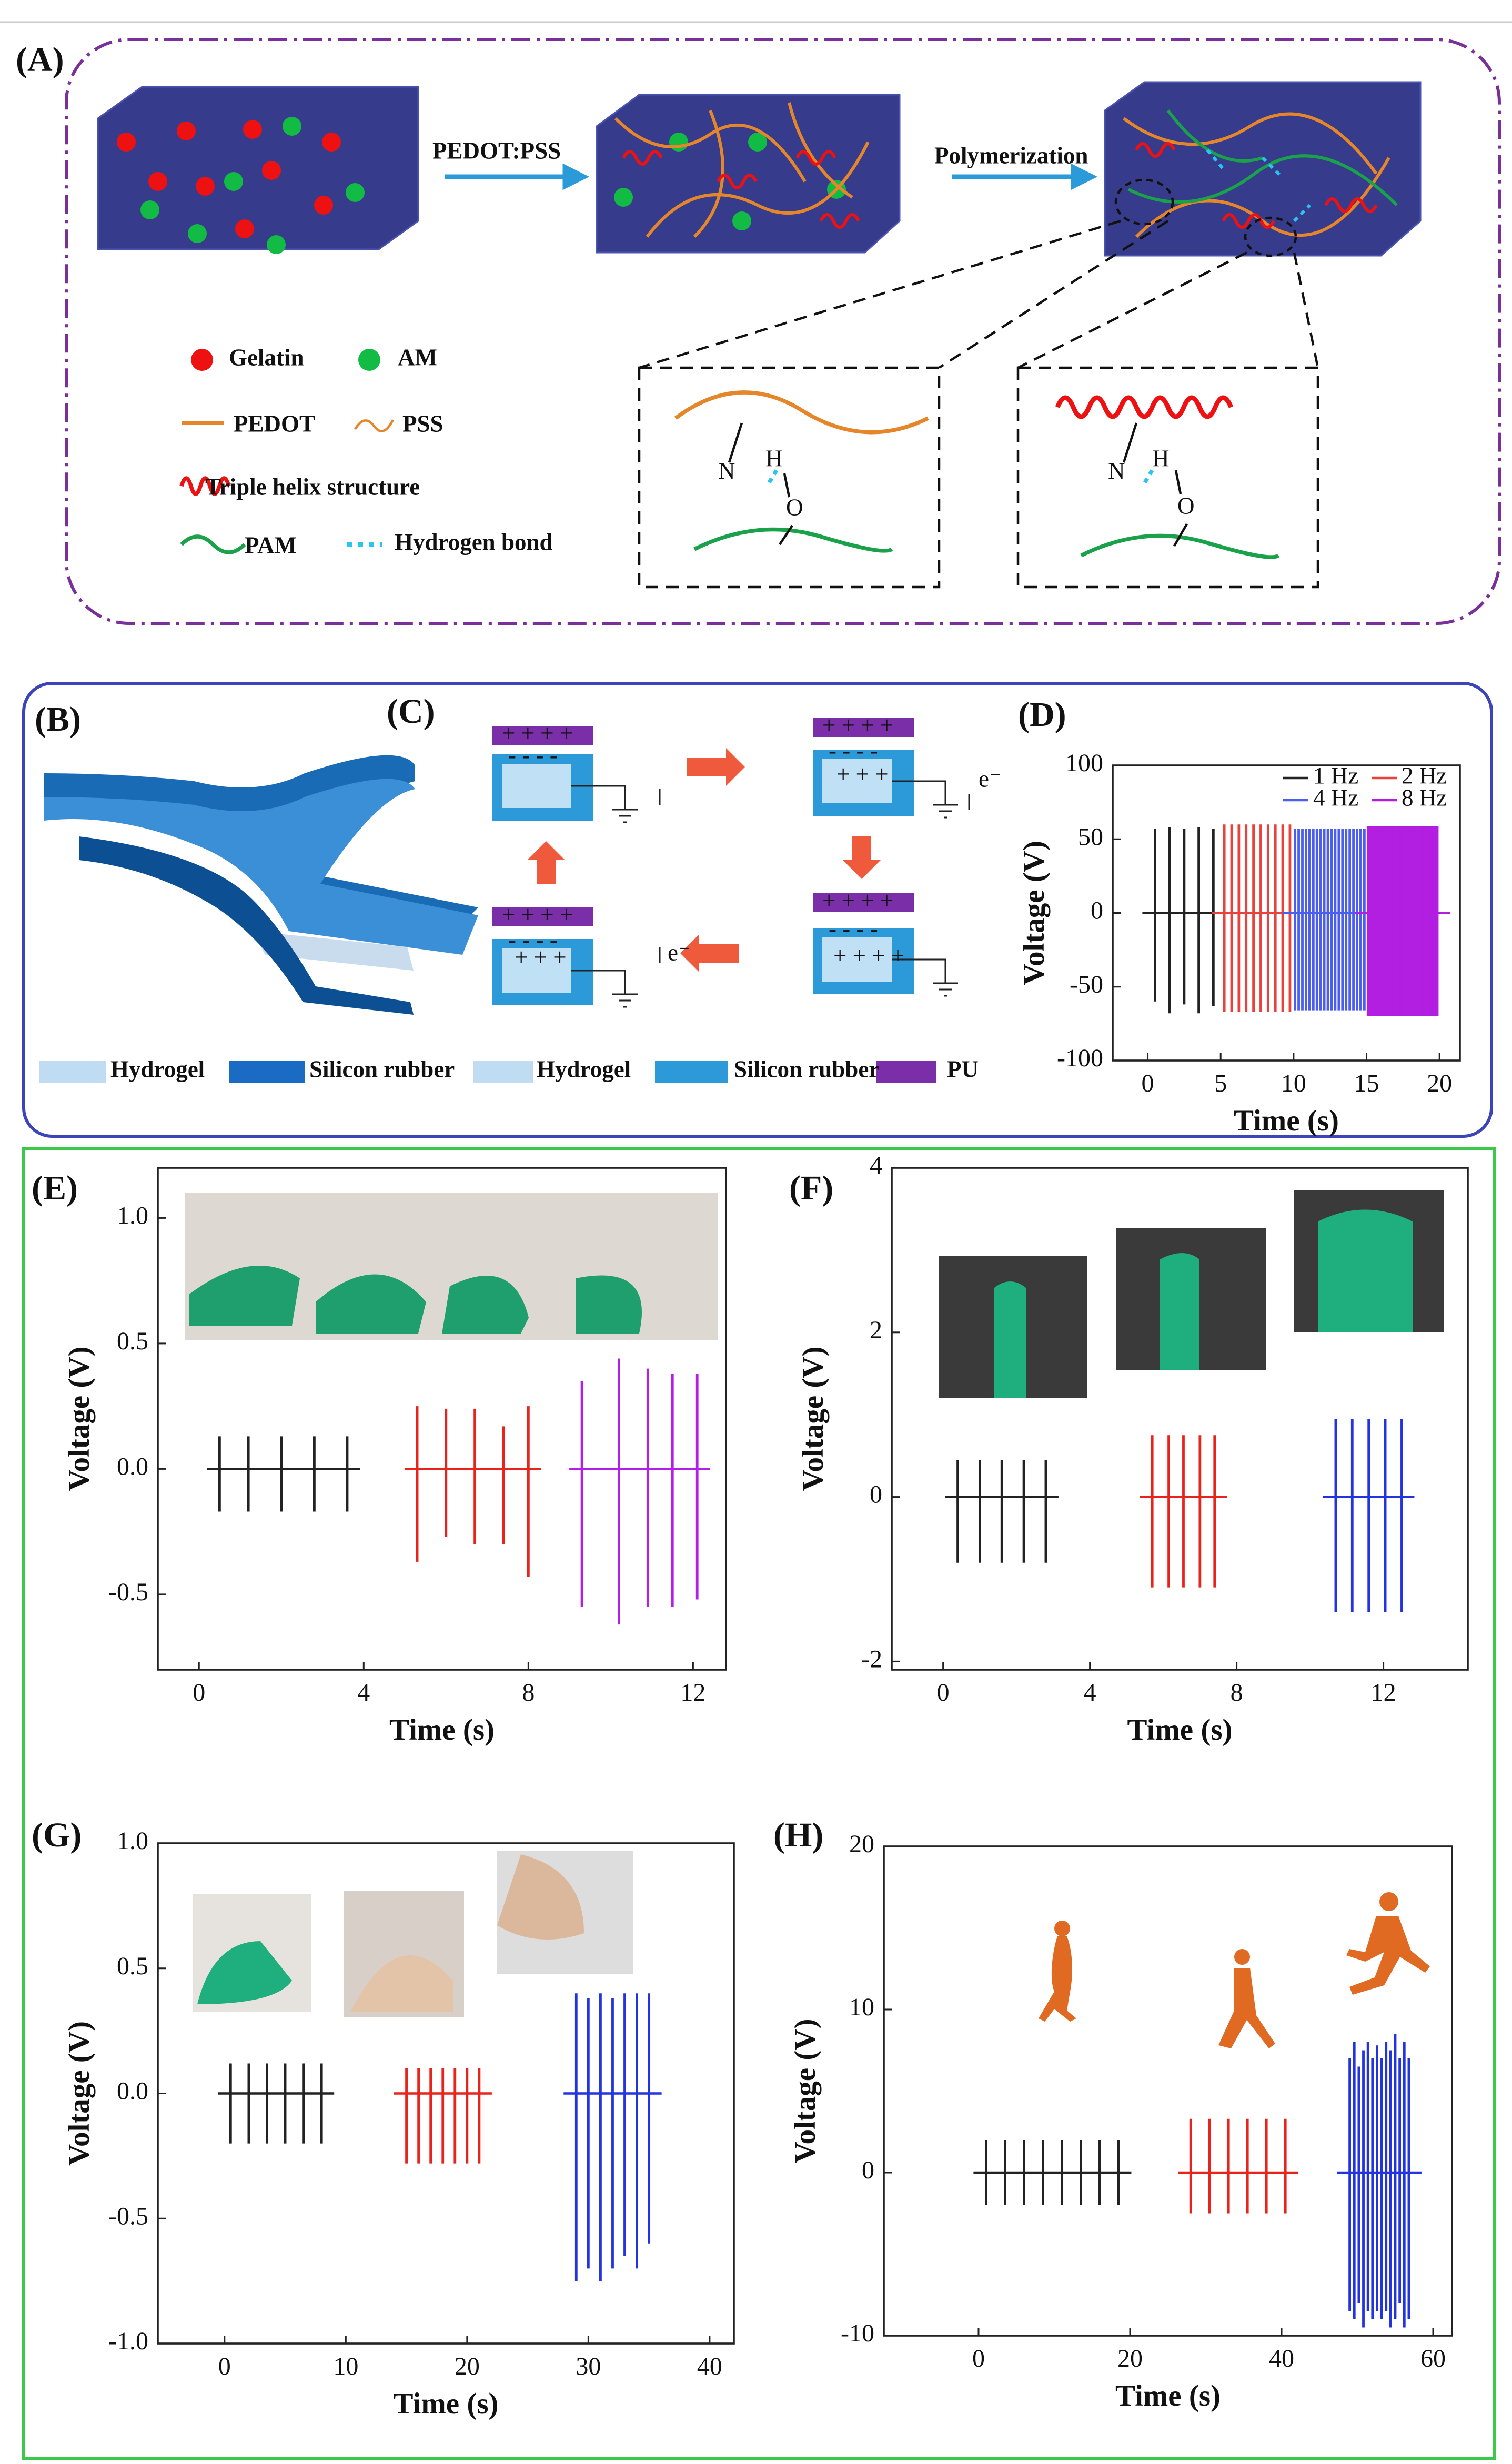 This screenshot has width=1512, height=2464. What do you see at coordinates (1335, 775) in the screenshot?
I see `legend-label: 1 Hz` at bounding box center [1335, 775].